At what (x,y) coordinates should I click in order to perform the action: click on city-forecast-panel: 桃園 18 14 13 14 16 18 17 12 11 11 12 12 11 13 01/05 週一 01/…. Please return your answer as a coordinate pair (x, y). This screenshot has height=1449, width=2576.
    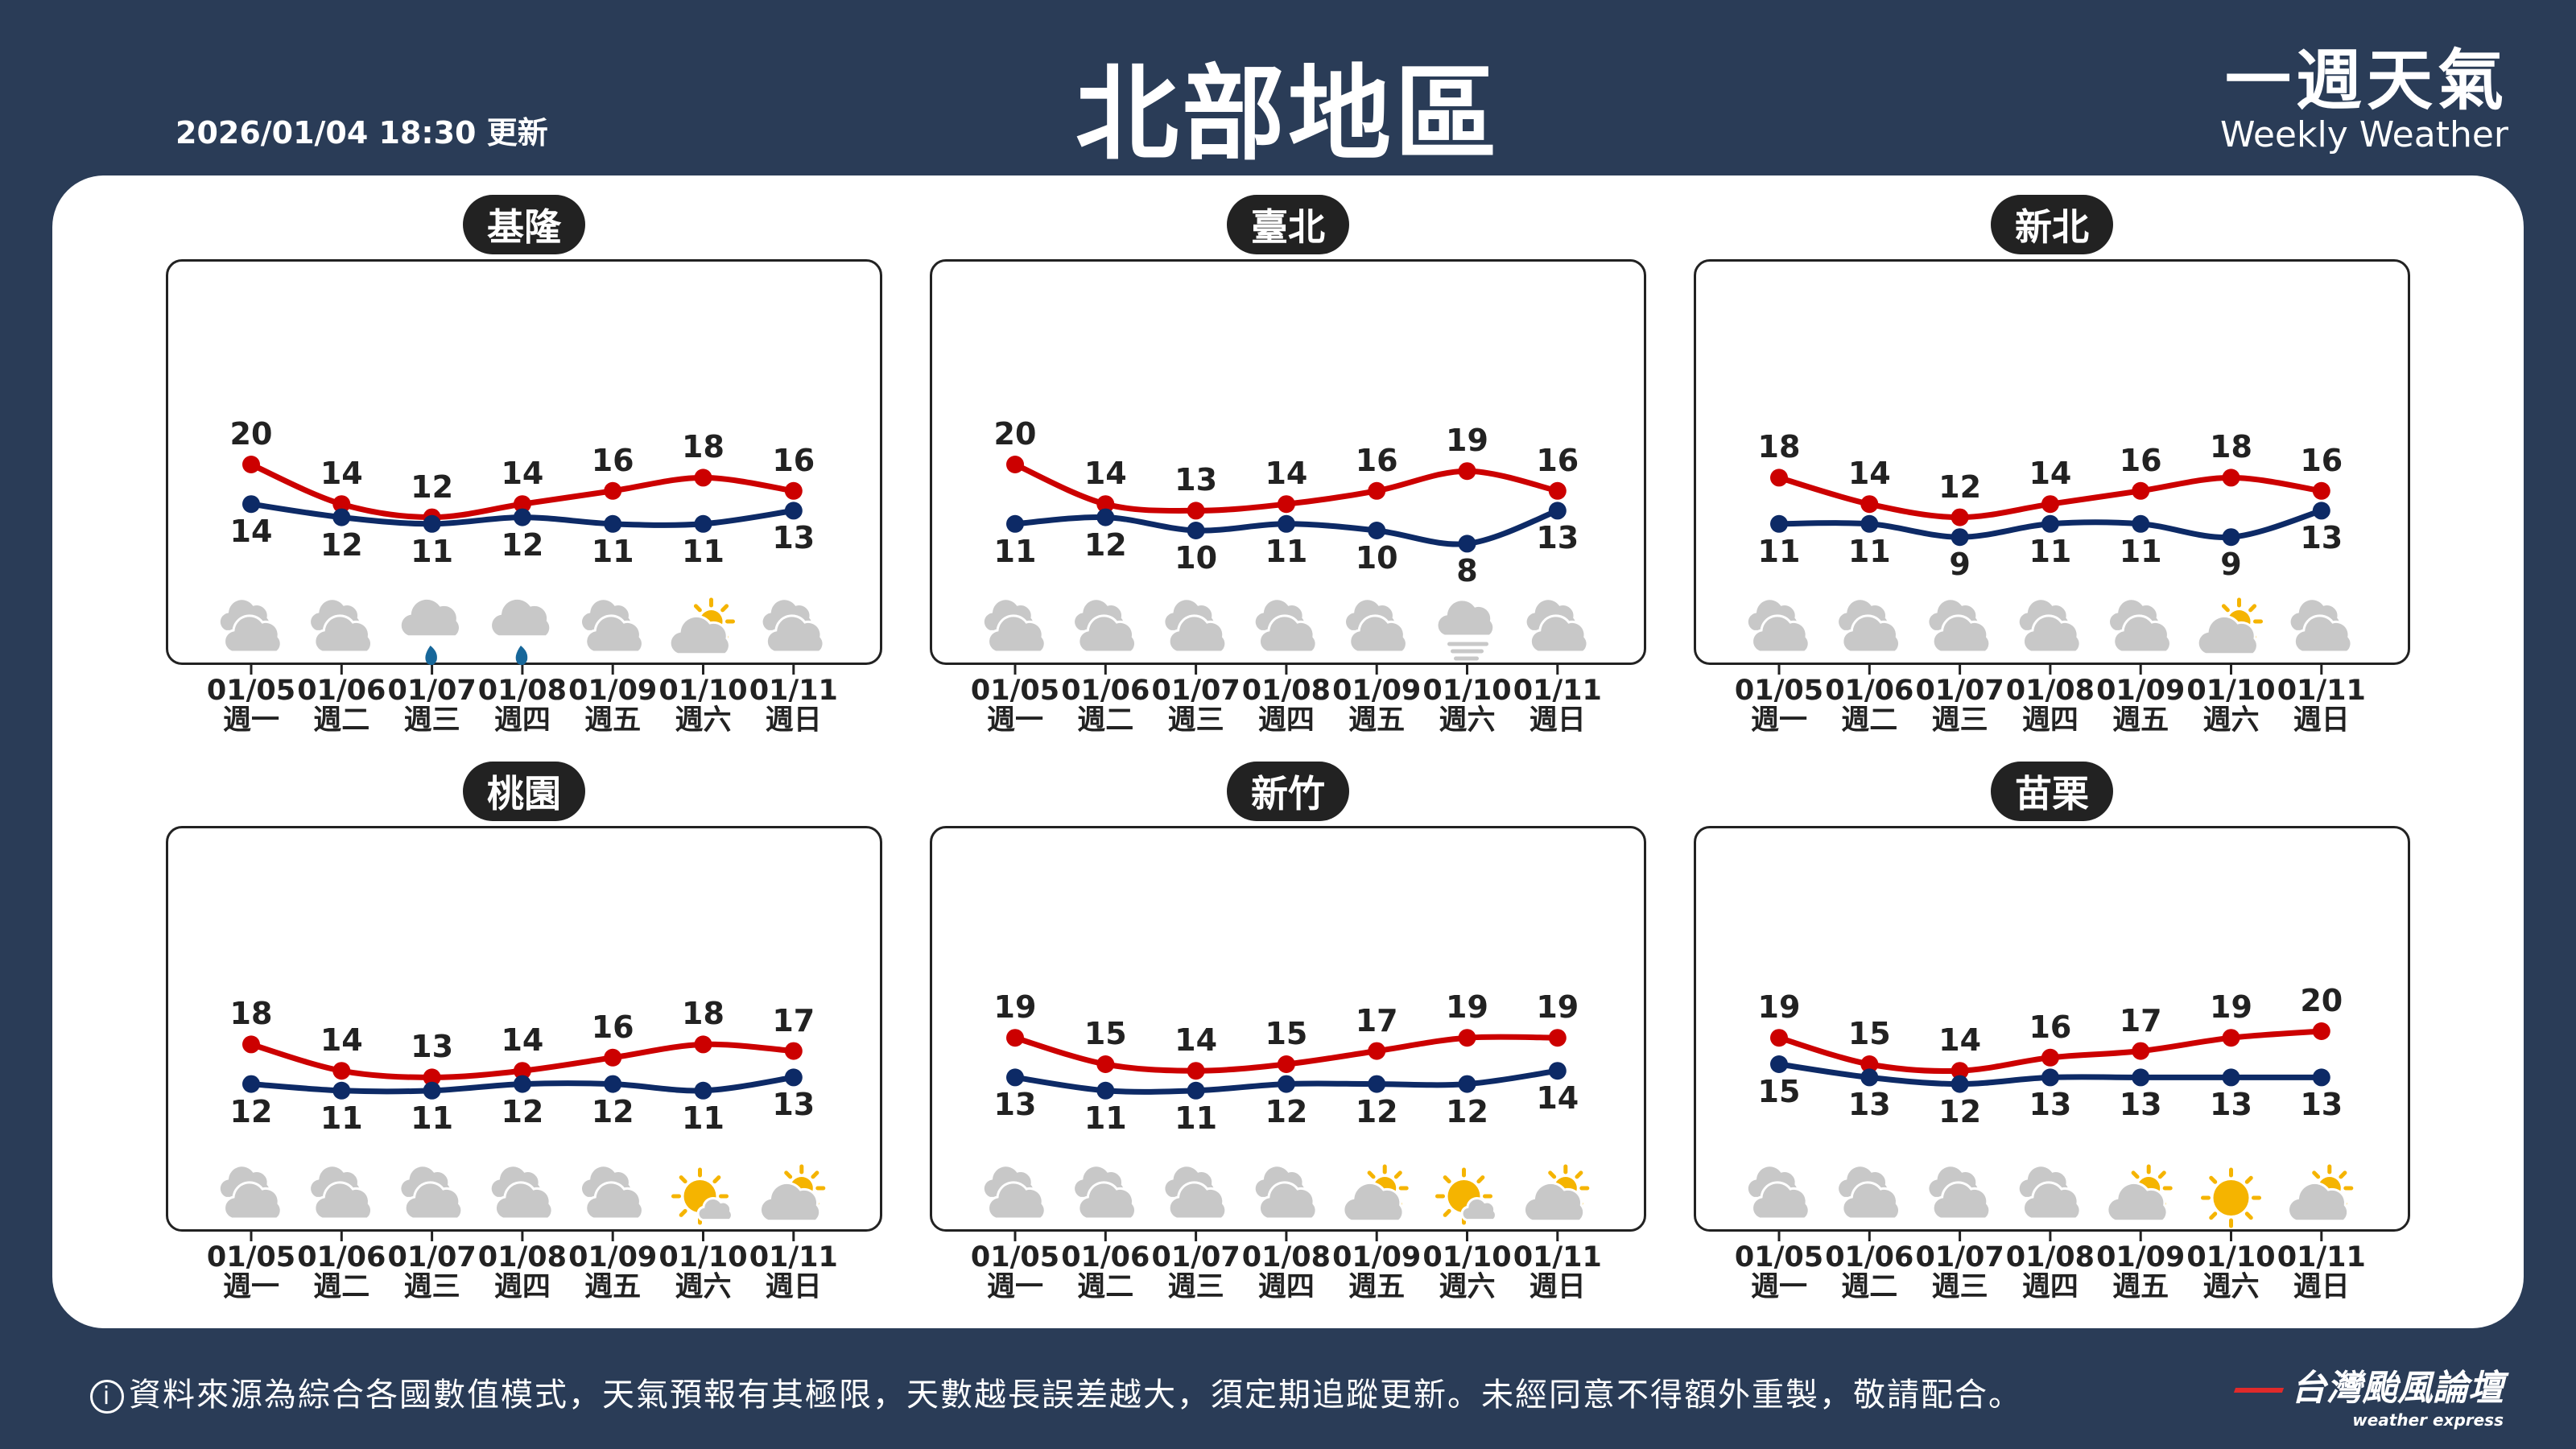
    Looking at the image, I should click on (524, 1032).